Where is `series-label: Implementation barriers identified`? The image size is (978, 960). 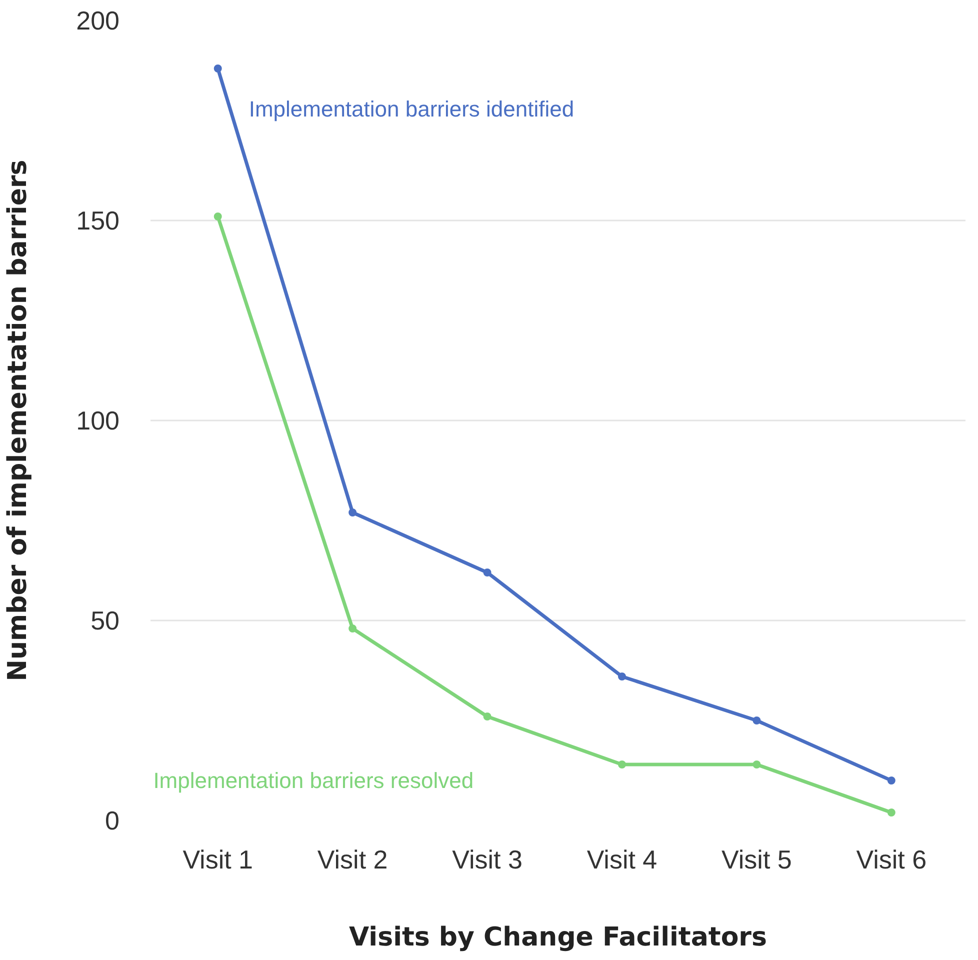 series-label: Implementation barriers identified is located at coordinates (411, 109).